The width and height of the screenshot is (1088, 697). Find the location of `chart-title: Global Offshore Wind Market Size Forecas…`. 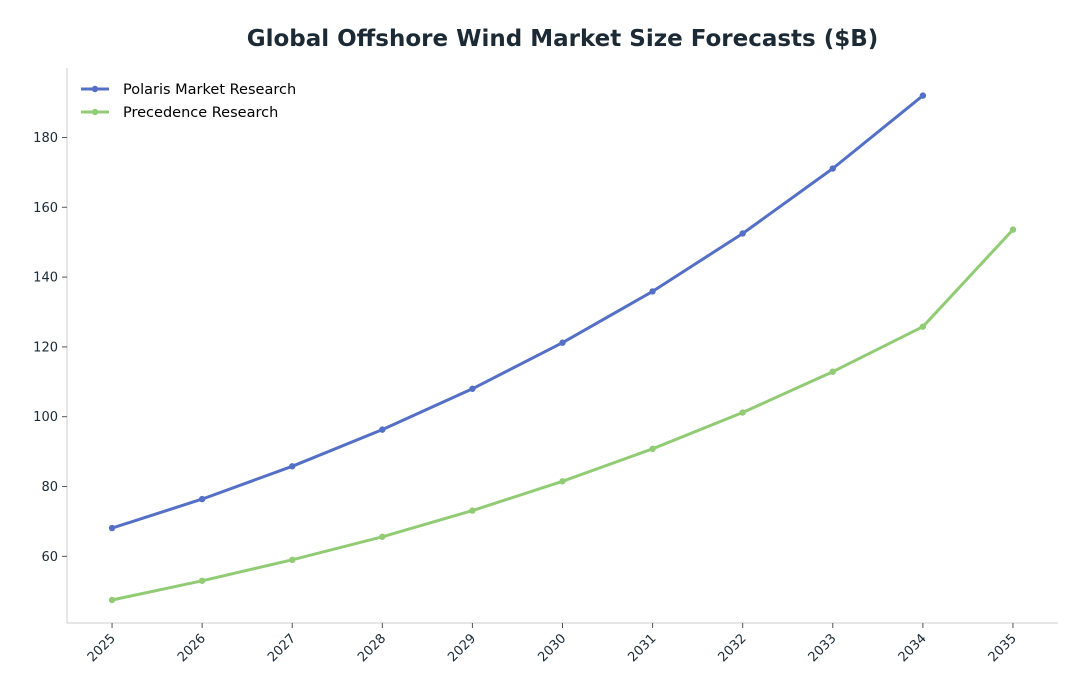

chart-title: Global Offshore Wind Market Size Forecas… is located at coordinates (562, 39).